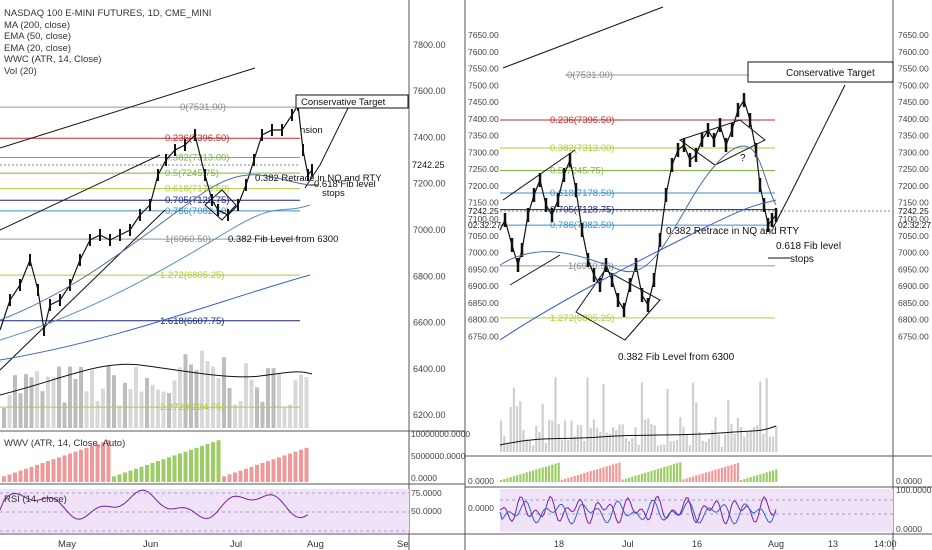  What do you see at coordinates (37, 25) in the screenshot?
I see `indicator-ma200: MA (200, close)` at bounding box center [37, 25].